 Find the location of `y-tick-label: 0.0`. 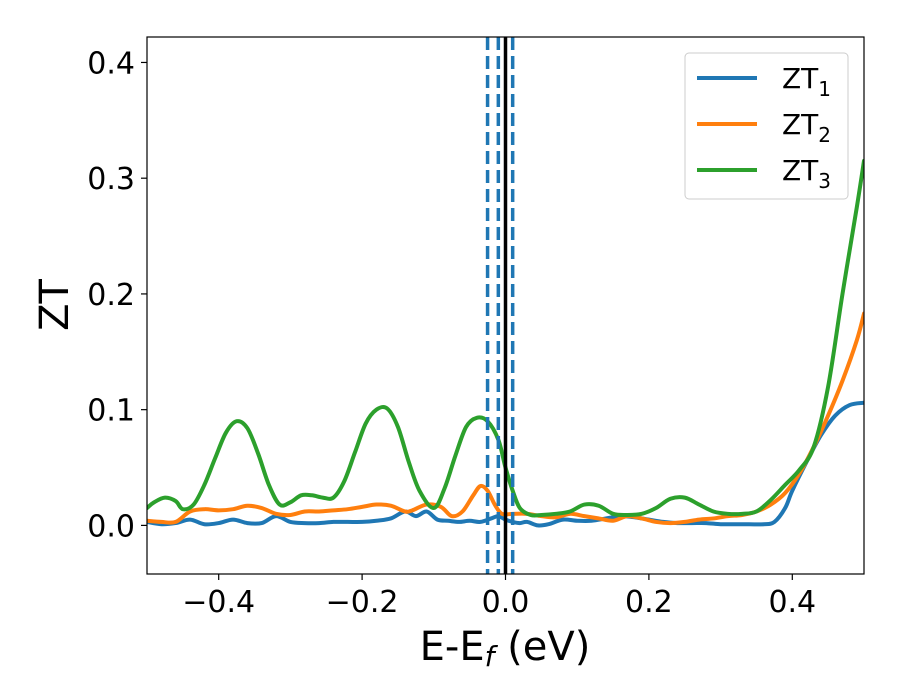

y-tick-label: 0.0 is located at coordinates (111, 526).